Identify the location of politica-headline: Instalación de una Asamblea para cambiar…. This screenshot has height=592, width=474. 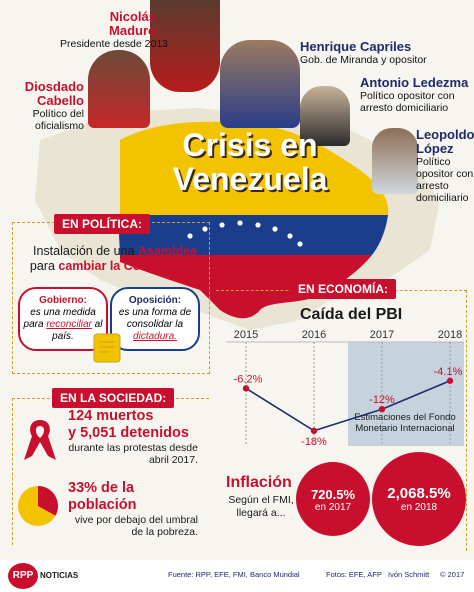
(115, 259).